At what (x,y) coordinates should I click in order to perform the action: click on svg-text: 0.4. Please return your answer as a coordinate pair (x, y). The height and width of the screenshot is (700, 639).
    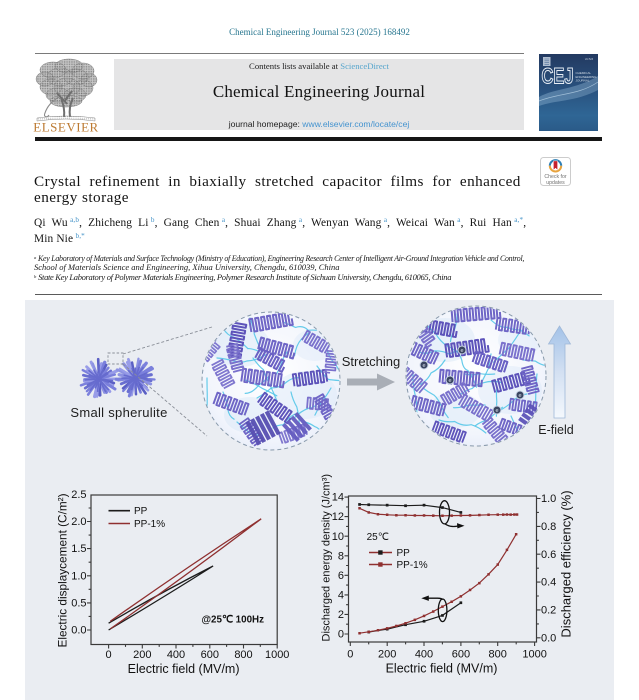
    Looking at the image, I should click on (548, 583).